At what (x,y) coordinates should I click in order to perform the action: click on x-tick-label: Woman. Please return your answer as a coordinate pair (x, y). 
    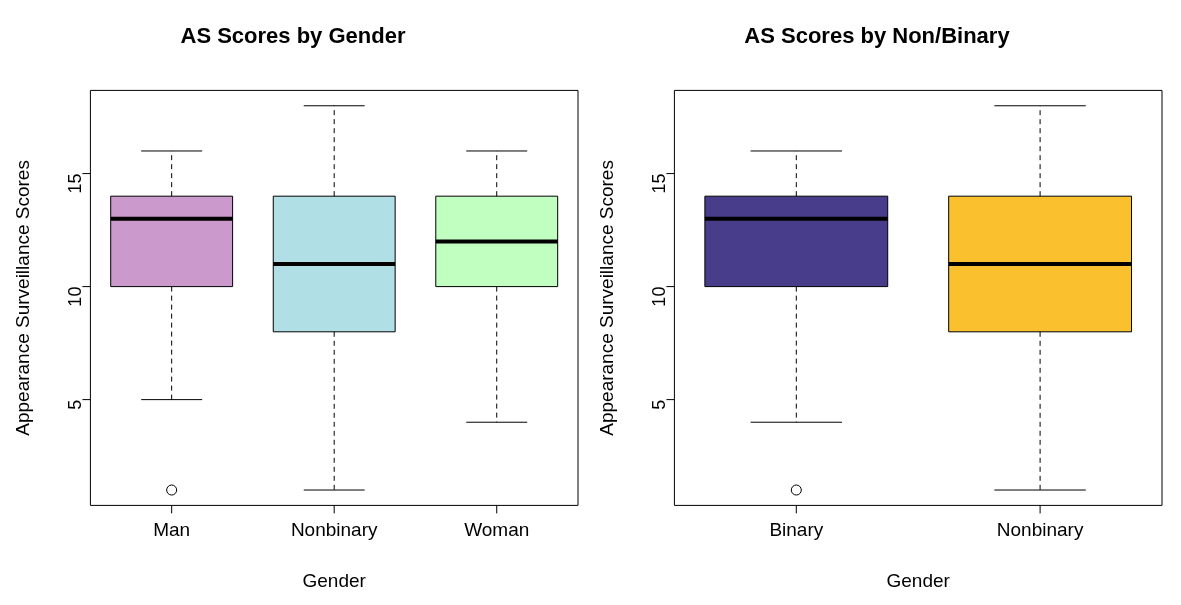
    Looking at the image, I should click on (497, 530).